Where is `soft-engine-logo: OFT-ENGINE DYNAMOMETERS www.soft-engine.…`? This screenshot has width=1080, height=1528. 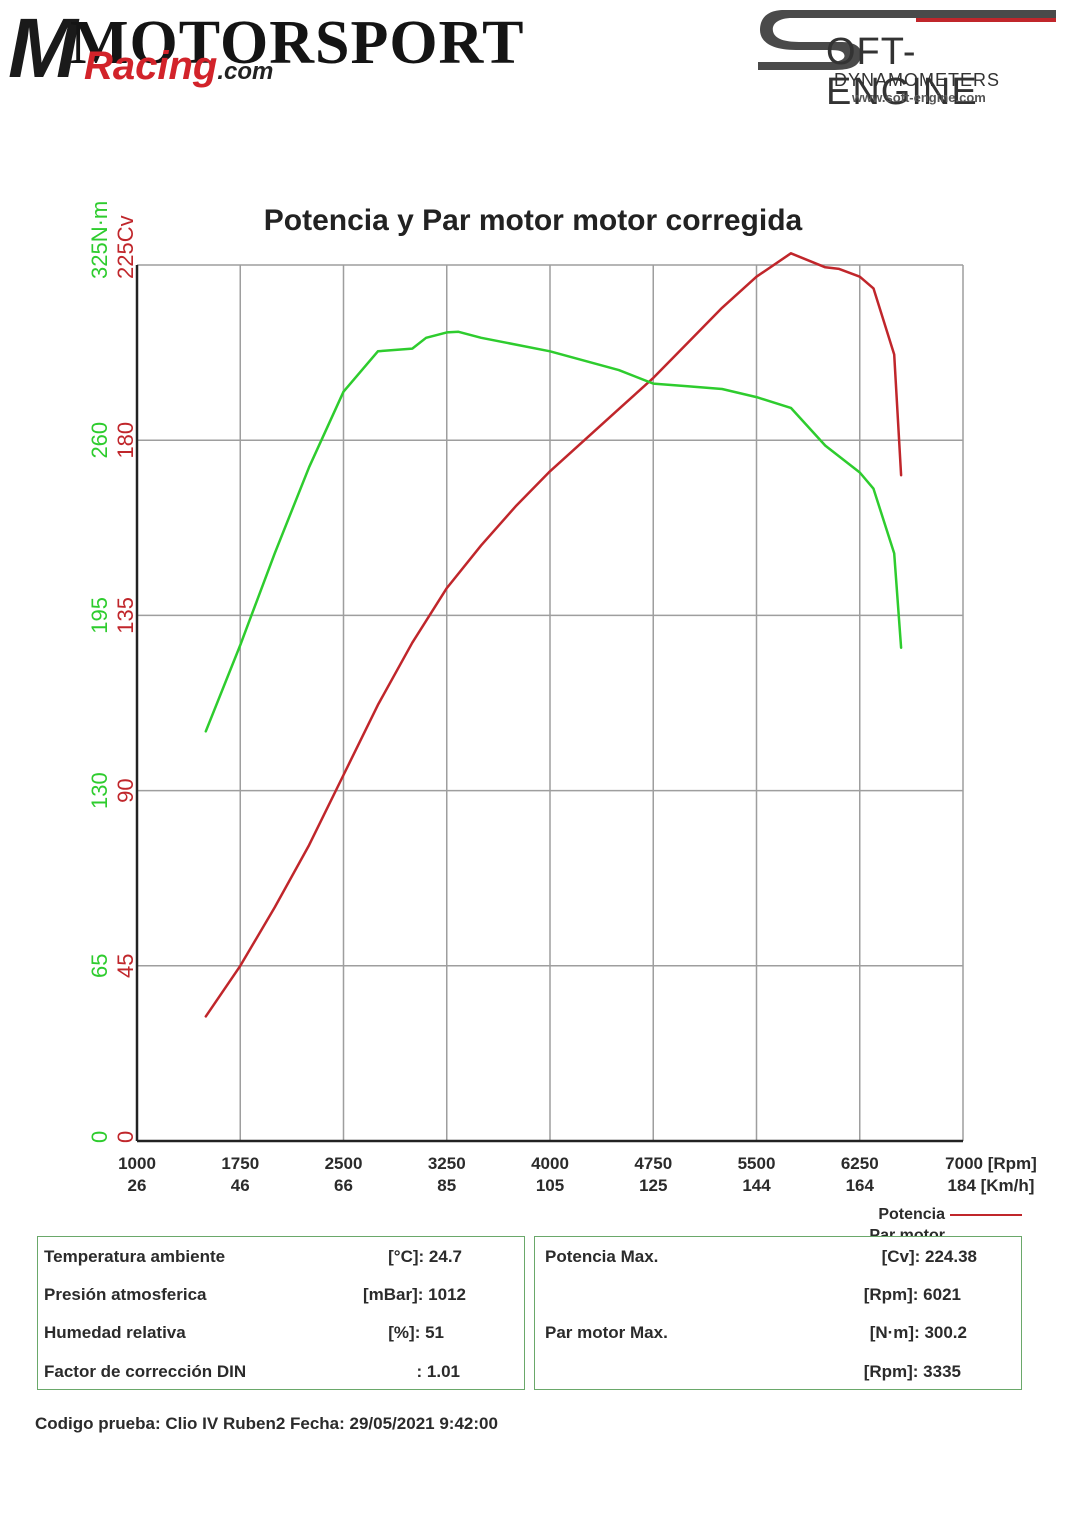
soft-engine-logo: OFT-ENGINE DYNAMOMETERS www.soft-engine.… is located at coordinates (911, 58).